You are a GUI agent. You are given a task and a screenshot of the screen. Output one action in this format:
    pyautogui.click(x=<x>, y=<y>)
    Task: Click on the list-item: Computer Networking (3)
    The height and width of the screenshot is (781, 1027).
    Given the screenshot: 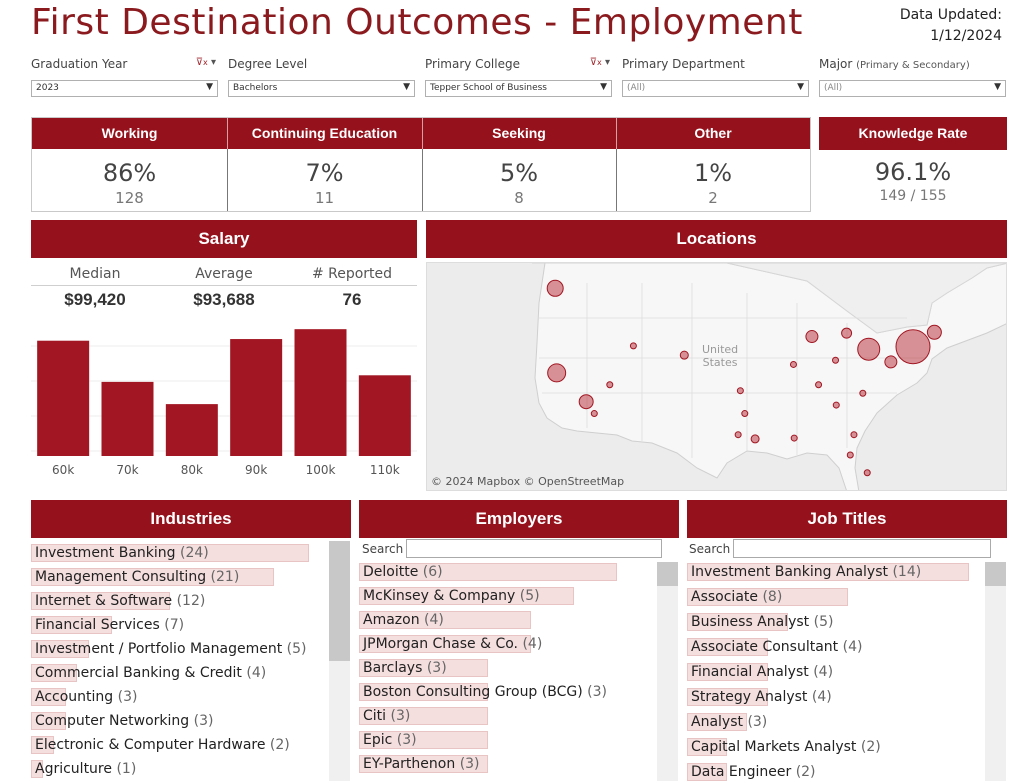 What is the action you would take?
    pyautogui.click(x=122, y=721)
    